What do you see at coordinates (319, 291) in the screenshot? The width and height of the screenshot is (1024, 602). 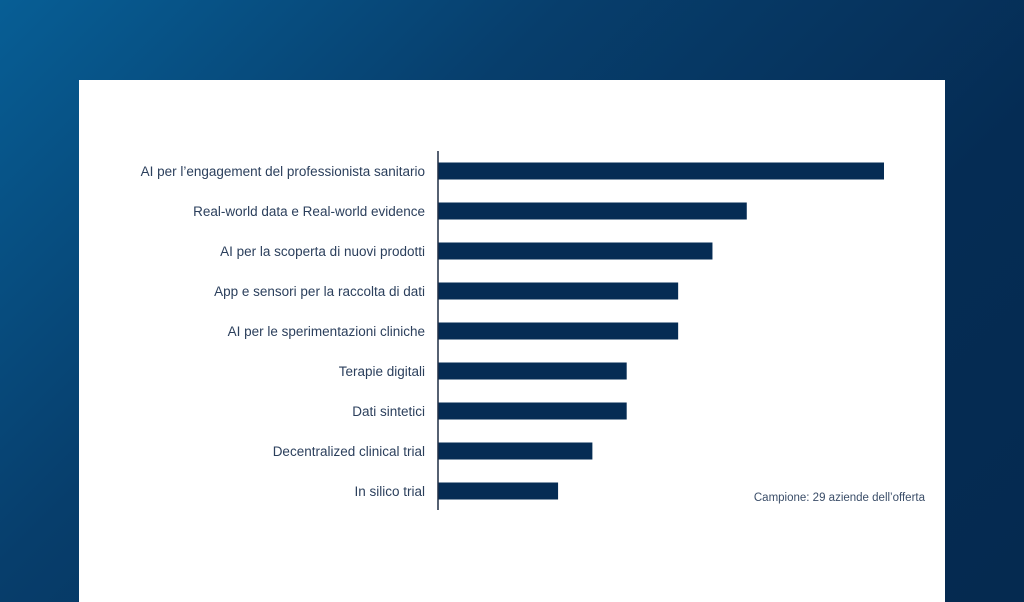 I see `category-label-4: App e sensori per la raccolta di dati` at bounding box center [319, 291].